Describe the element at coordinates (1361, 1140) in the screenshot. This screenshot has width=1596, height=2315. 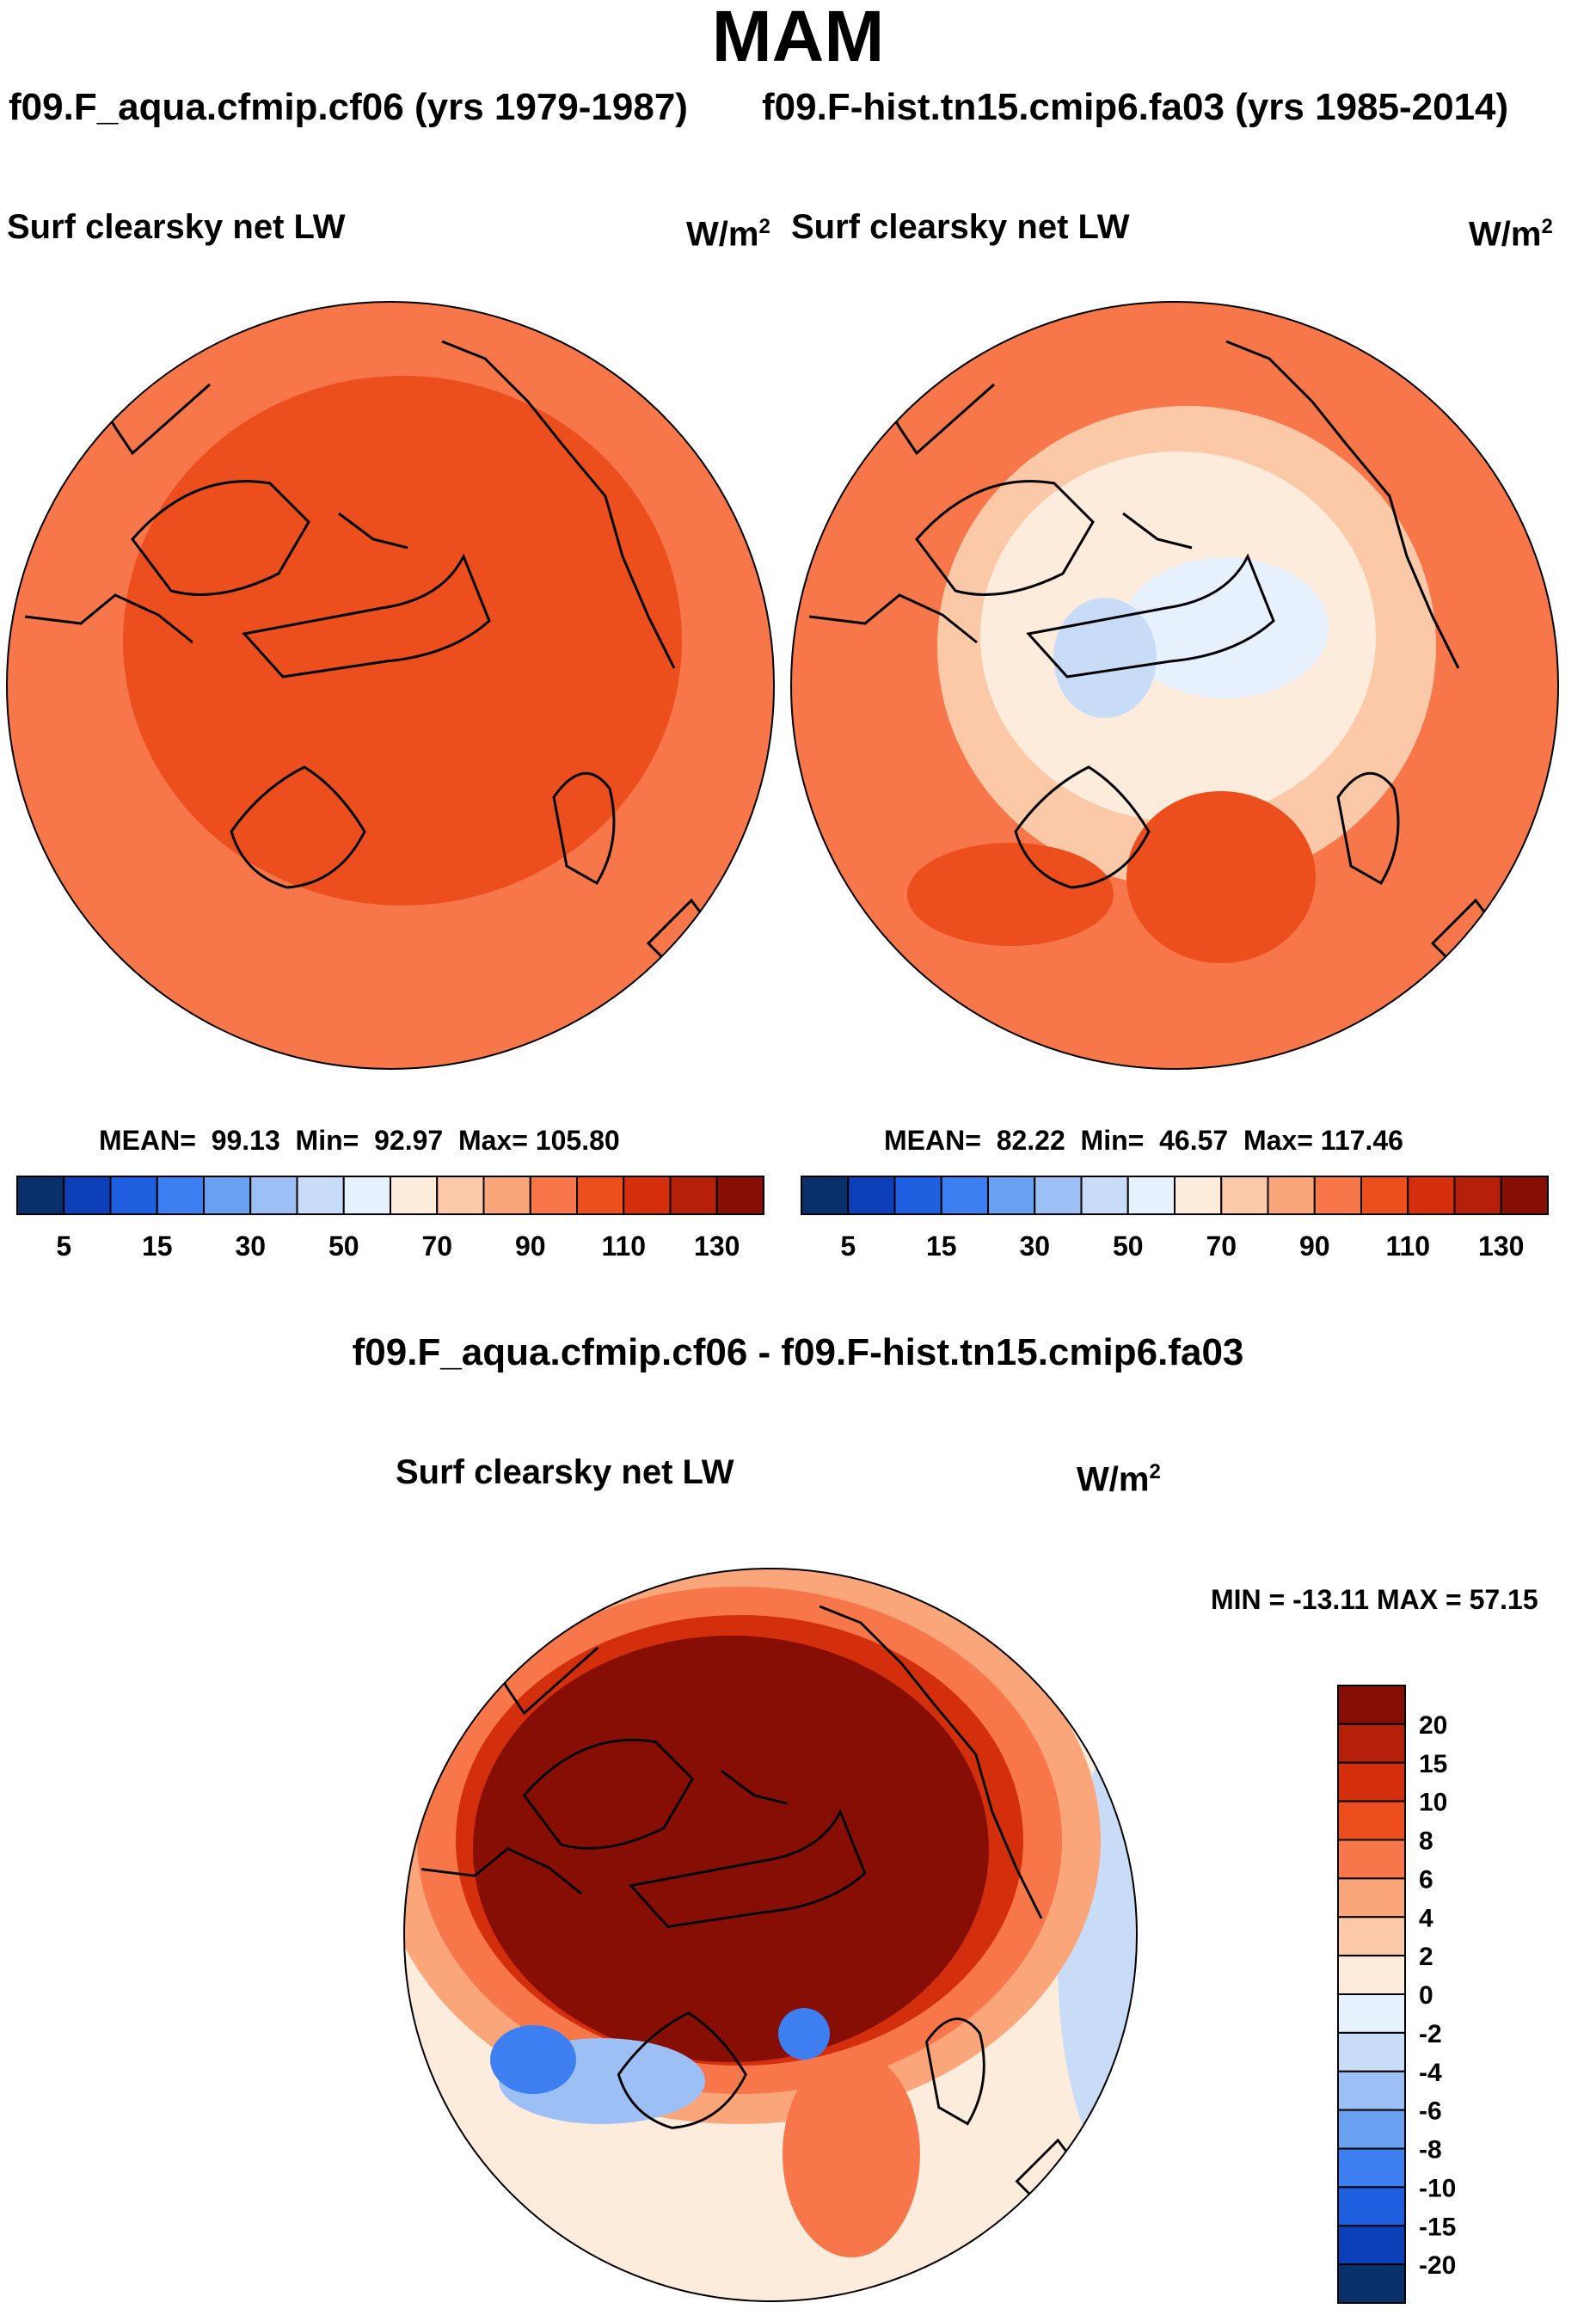
I see `stat-max: 117.46` at that location.